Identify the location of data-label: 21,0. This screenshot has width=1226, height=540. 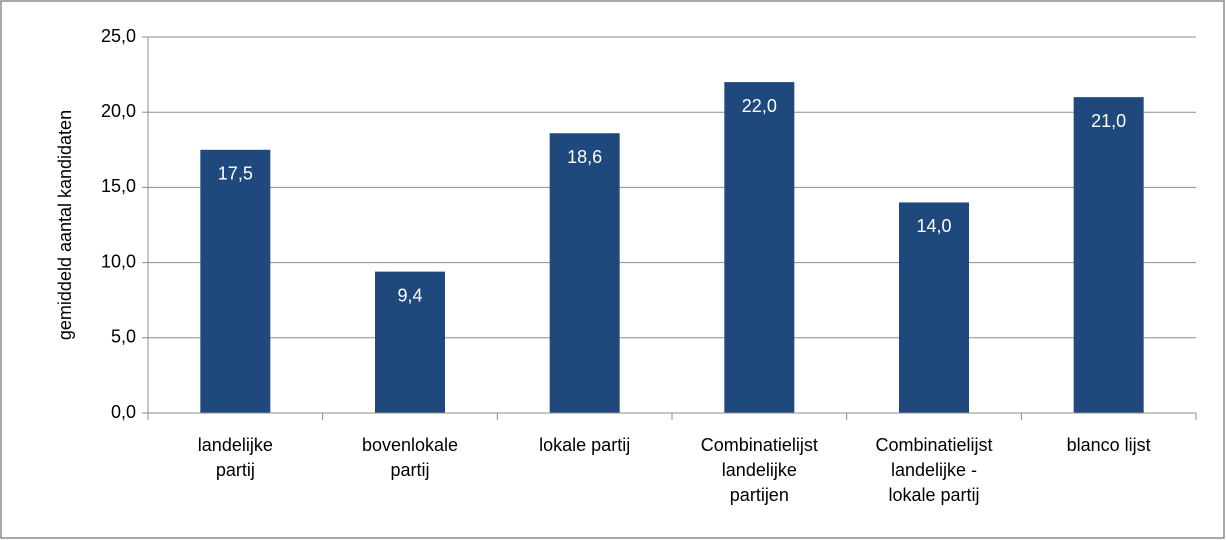
(1108, 121).